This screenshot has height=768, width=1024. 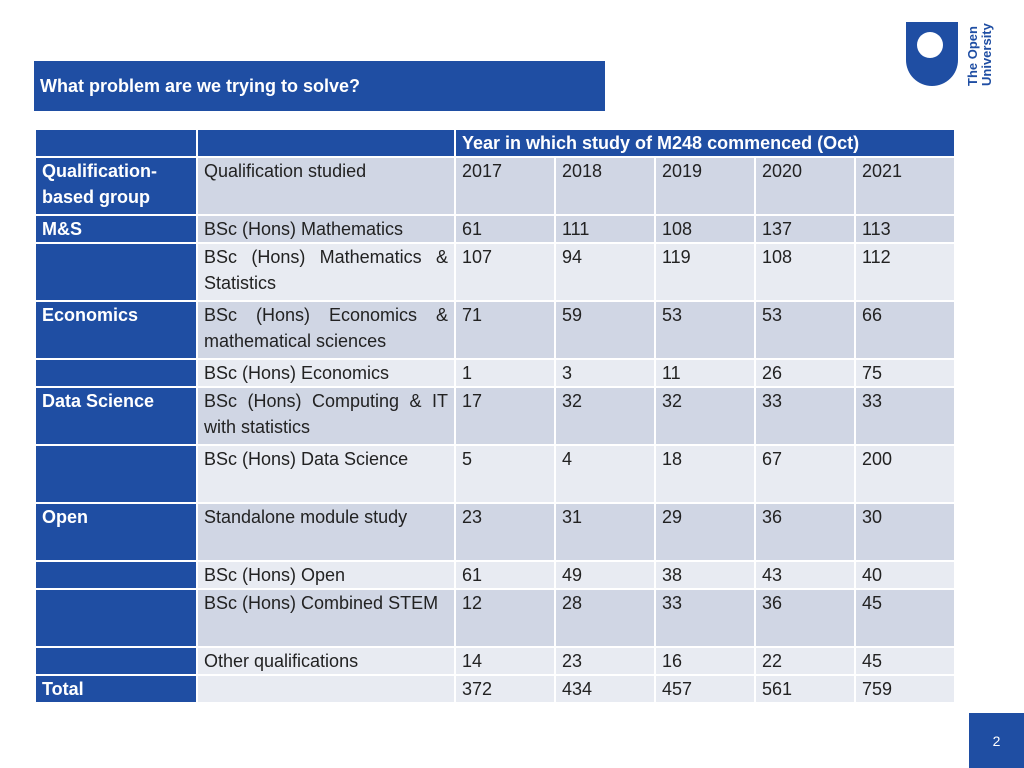 I want to click on enrolment-value: 28, so click(x=605, y=618).